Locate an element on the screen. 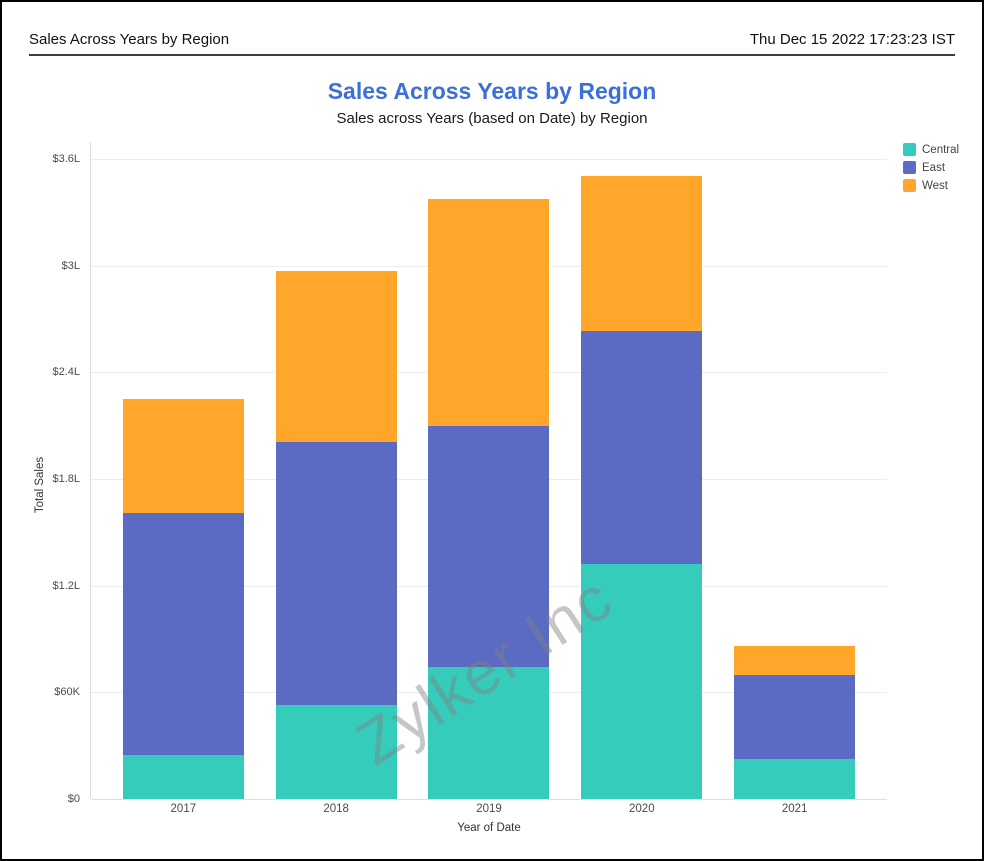 This screenshot has width=984, height=861. y-tick-label: $1.2L is located at coordinates (66, 585).